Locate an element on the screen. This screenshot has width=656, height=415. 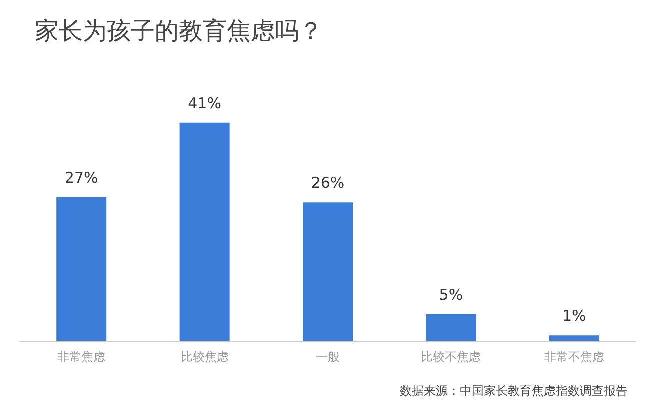
data-label: 1% is located at coordinates (574, 316).